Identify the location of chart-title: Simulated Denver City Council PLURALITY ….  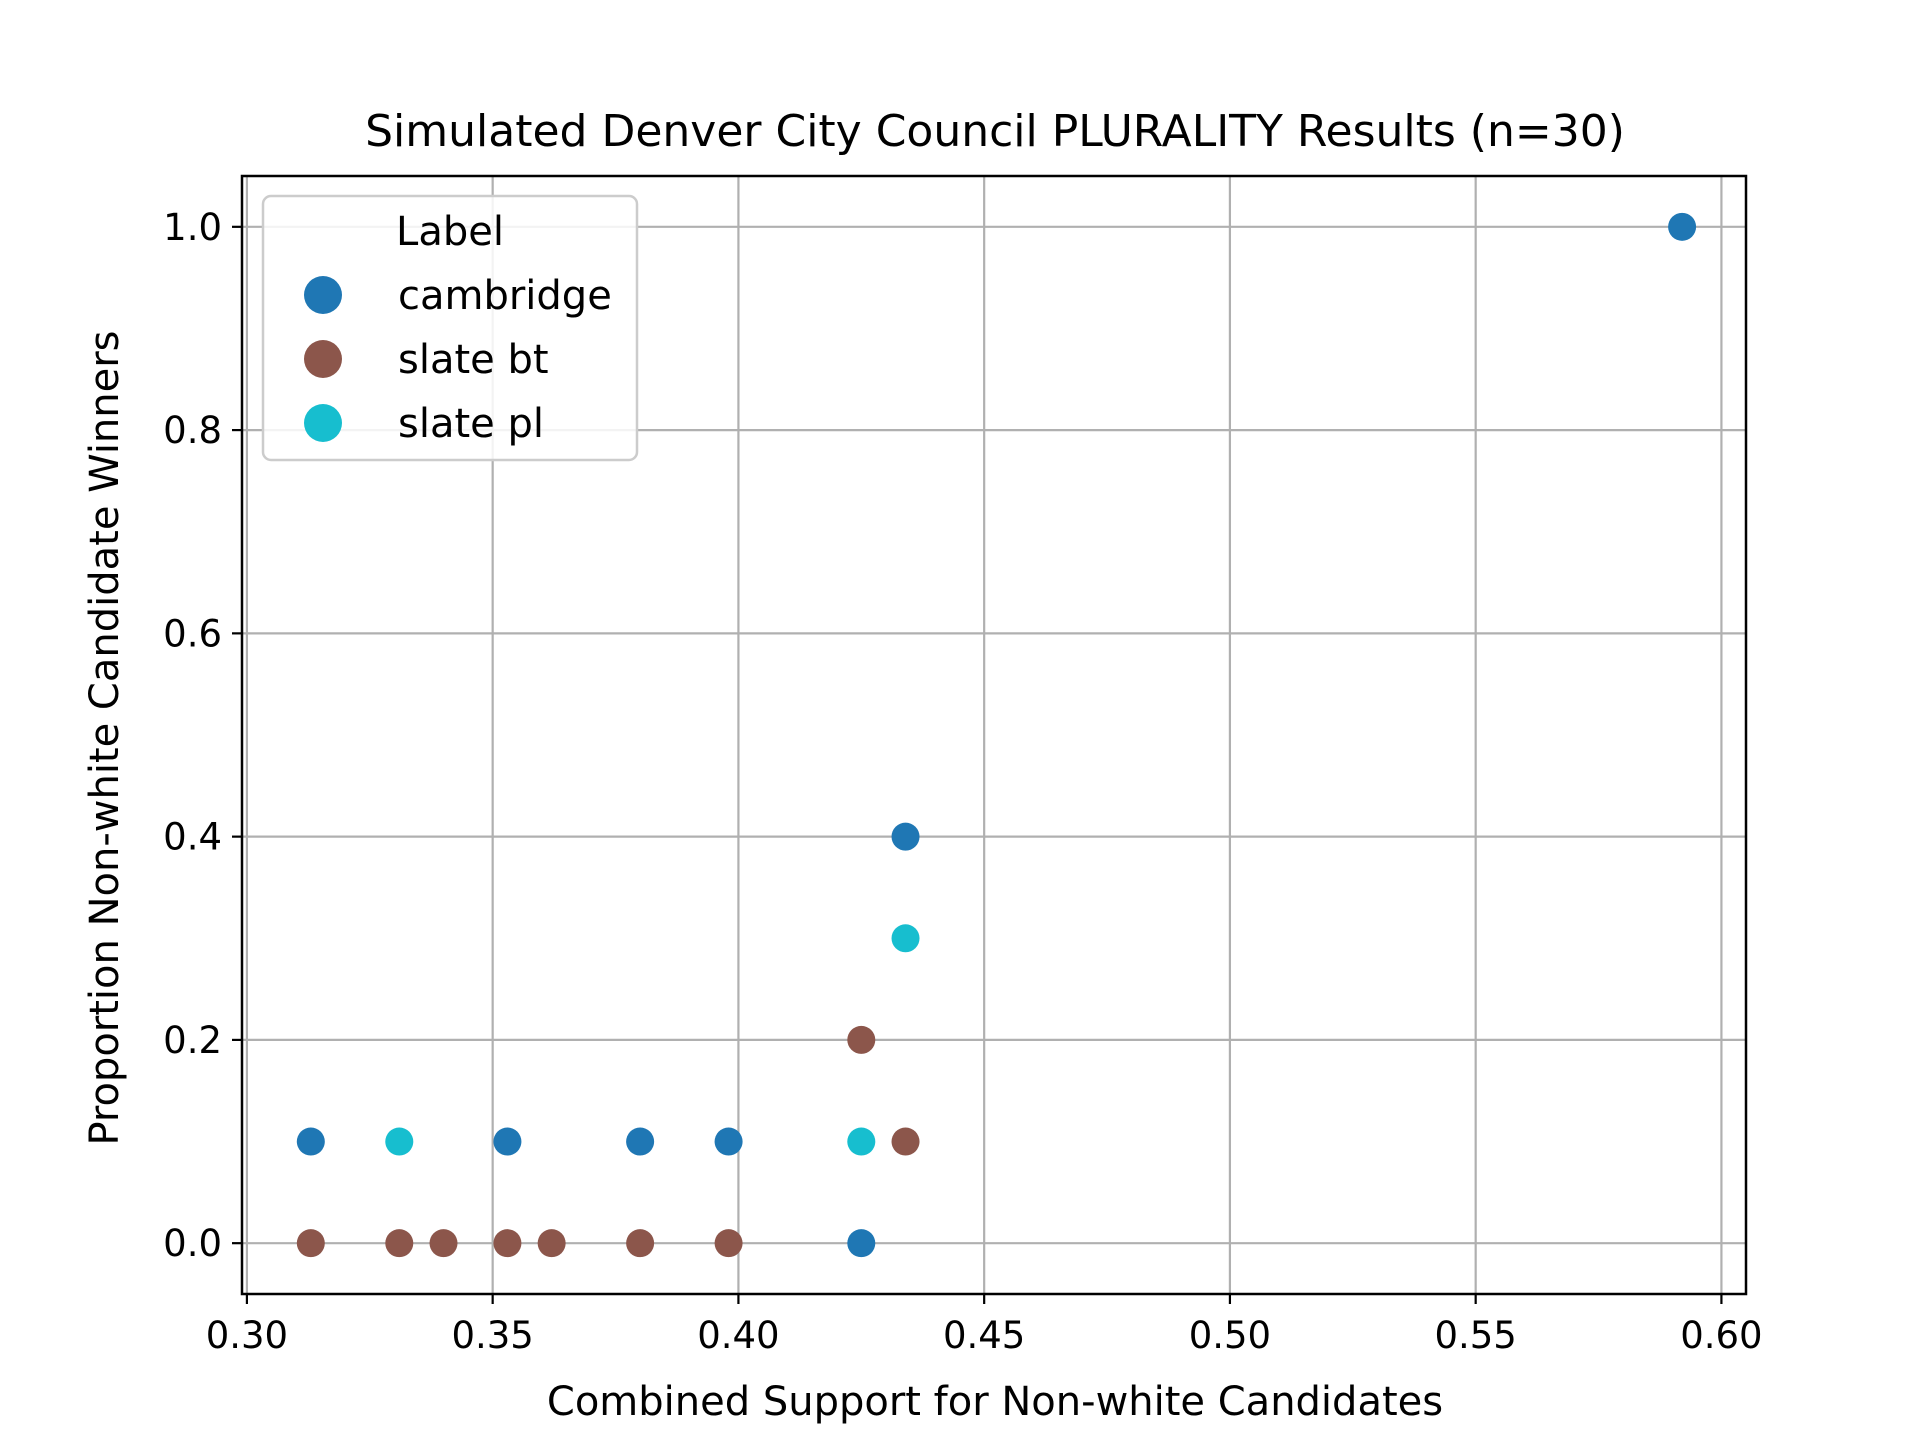
(995, 131).